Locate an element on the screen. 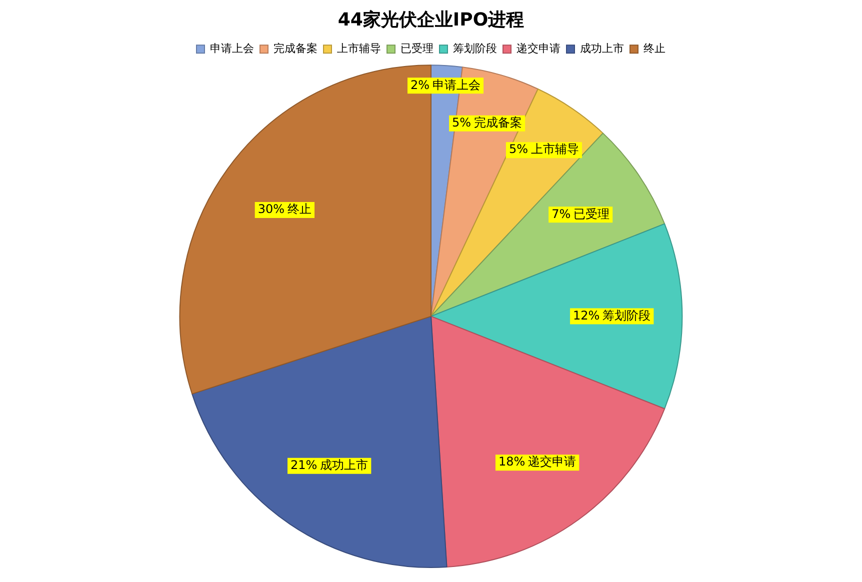 Image resolution: width=862 pixels, height=582 pixels. legend-label: 申请上会 is located at coordinates (232, 48).